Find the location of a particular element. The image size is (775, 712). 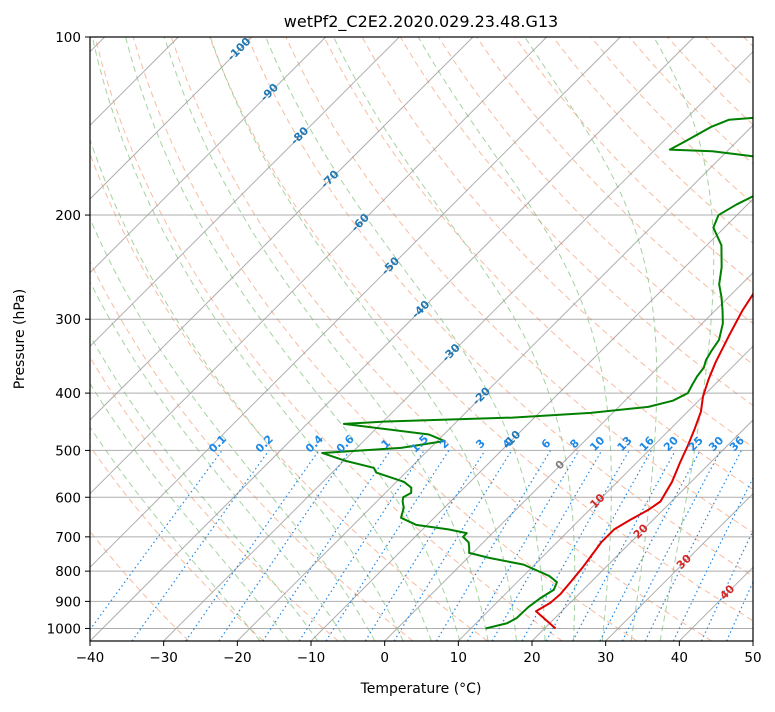

y-tick-label: 400 is located at coordinates (68, 394).